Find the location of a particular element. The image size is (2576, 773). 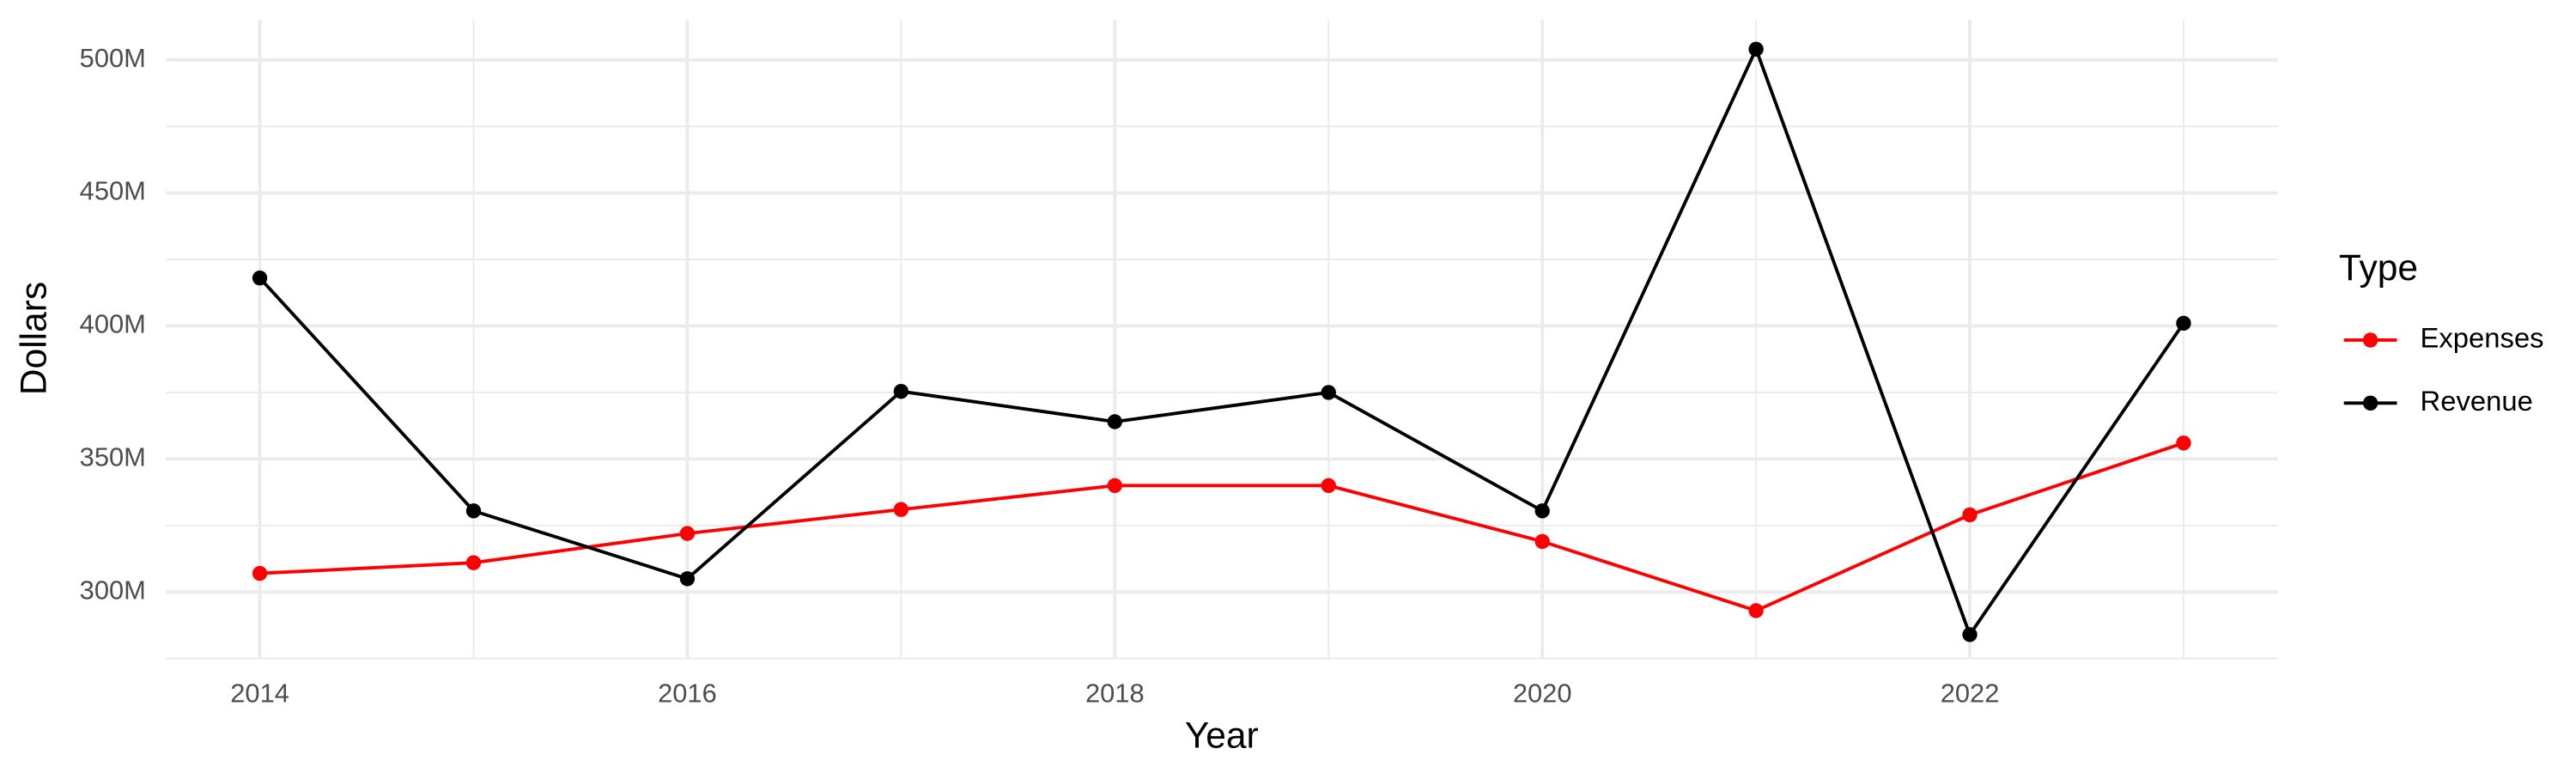

y-tick-label: 350M is located at coordinates (113, 457).